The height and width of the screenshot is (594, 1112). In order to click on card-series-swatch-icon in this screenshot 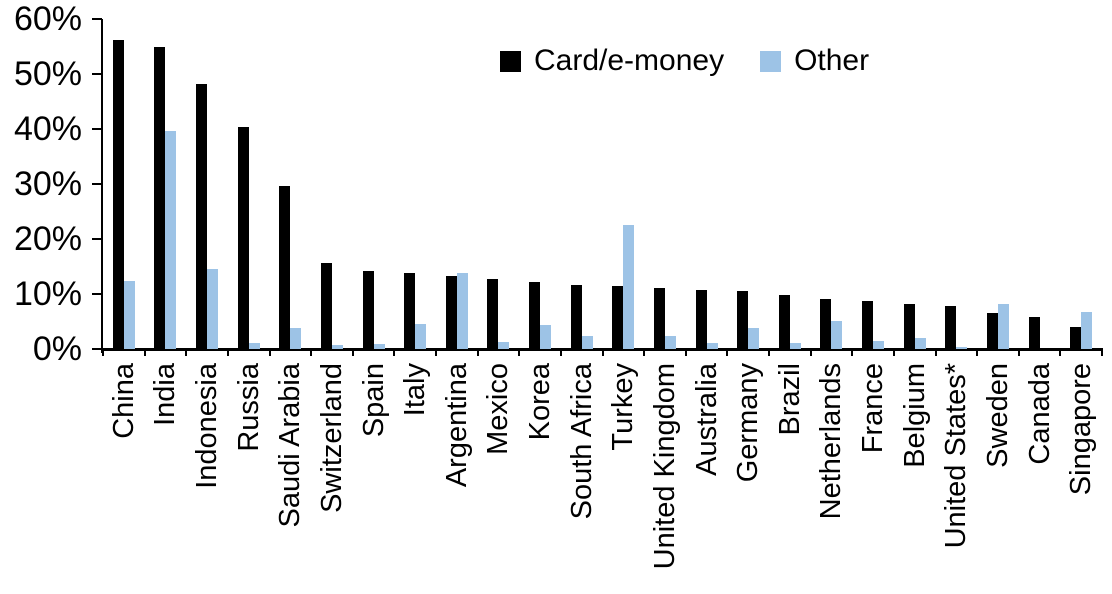, I will do `click(510, 61)`.